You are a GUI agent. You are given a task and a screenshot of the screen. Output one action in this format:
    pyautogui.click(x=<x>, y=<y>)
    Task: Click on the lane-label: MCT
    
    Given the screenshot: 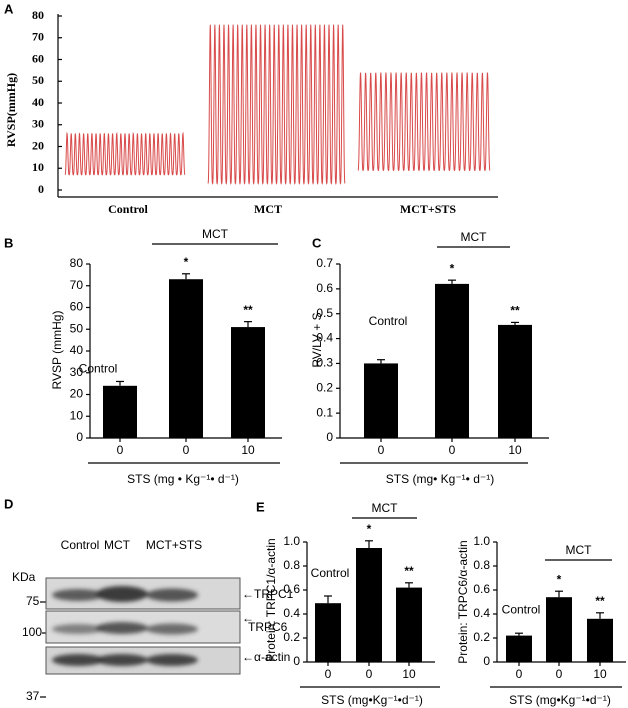 What is the action you would take?
    pyautogui.click(x=117, y=545)
    